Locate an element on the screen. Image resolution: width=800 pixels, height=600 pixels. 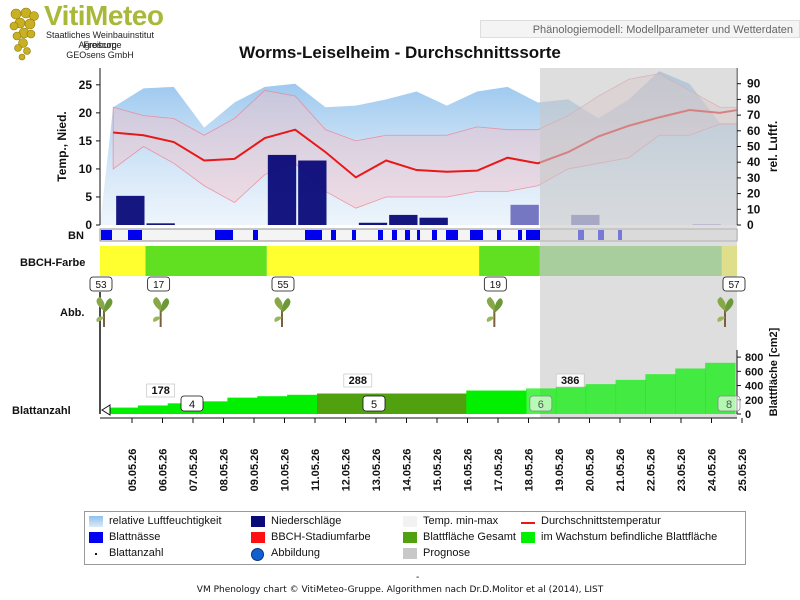
leaf-area-axis-title: Blattfläche [cm2] is located at coordinates (774, 371).